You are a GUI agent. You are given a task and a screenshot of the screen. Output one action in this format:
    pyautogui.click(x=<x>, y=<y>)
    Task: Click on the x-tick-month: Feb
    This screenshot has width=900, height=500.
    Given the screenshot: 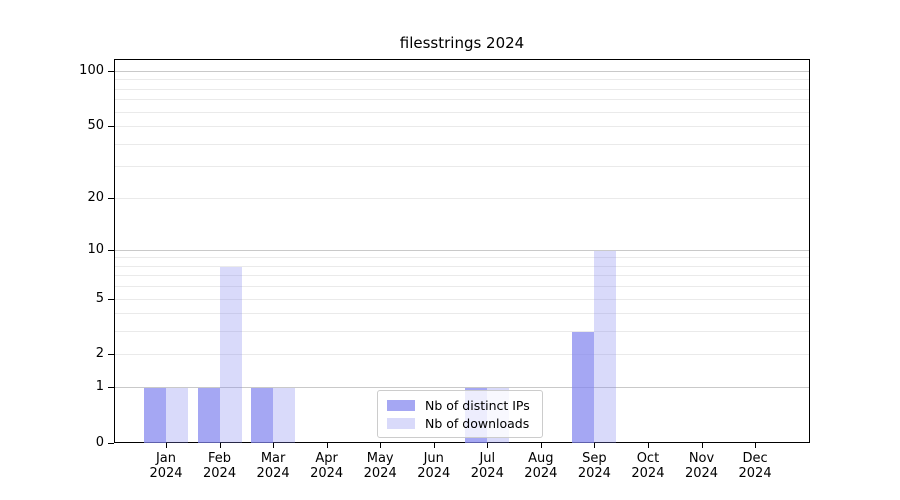 What is the action you would take?
    pyautogui.click(x=220, y=458)
    